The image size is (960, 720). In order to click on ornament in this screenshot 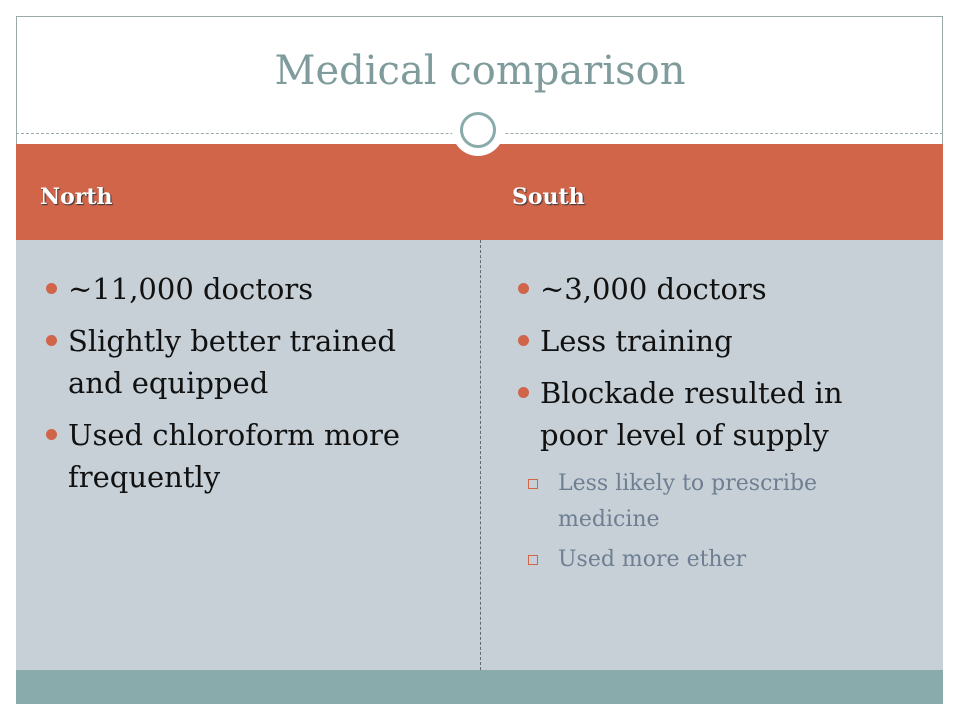, I will do `click(478, 130)`.